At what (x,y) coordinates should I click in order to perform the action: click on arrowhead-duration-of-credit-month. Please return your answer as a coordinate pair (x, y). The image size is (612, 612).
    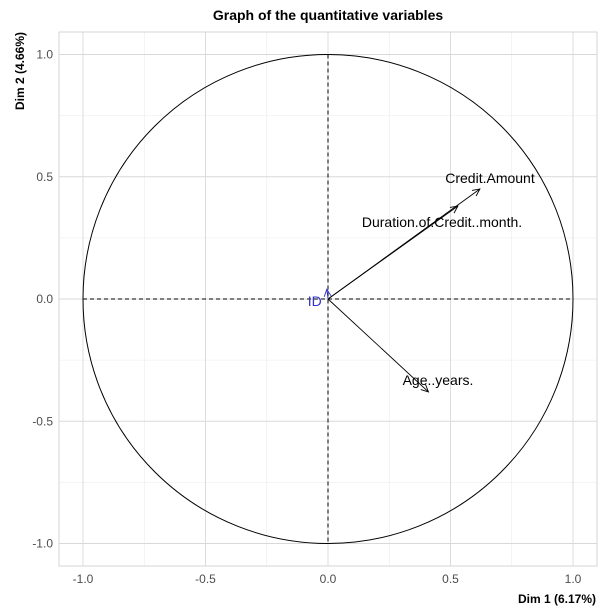
    Looking at the image, I should click on (454, 209).